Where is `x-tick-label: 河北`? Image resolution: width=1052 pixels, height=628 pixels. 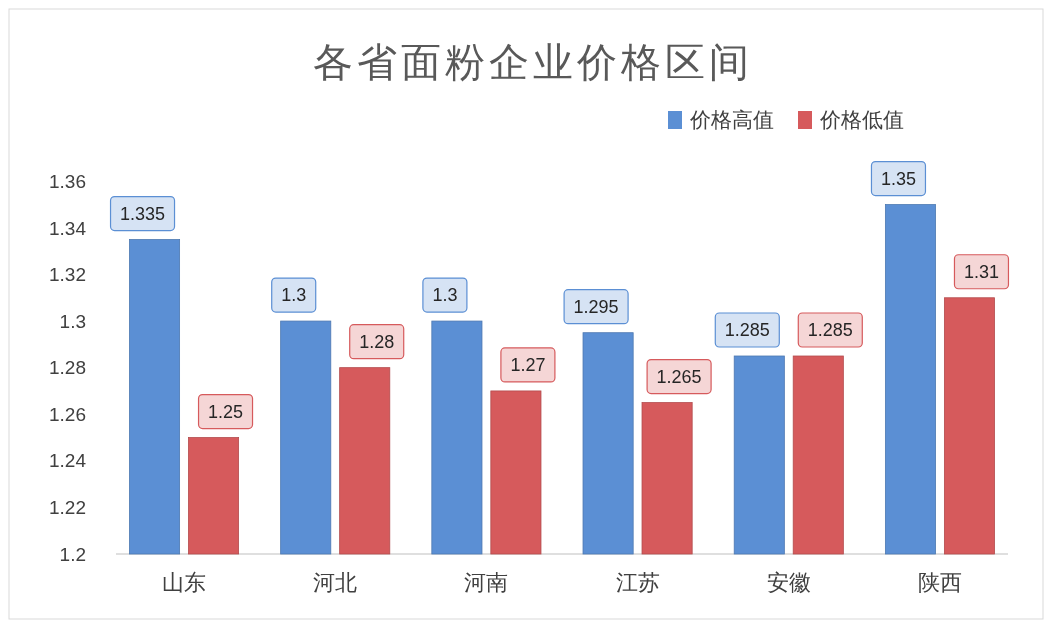 x-tick-label: 河北 is located at coordinates (335, 582).